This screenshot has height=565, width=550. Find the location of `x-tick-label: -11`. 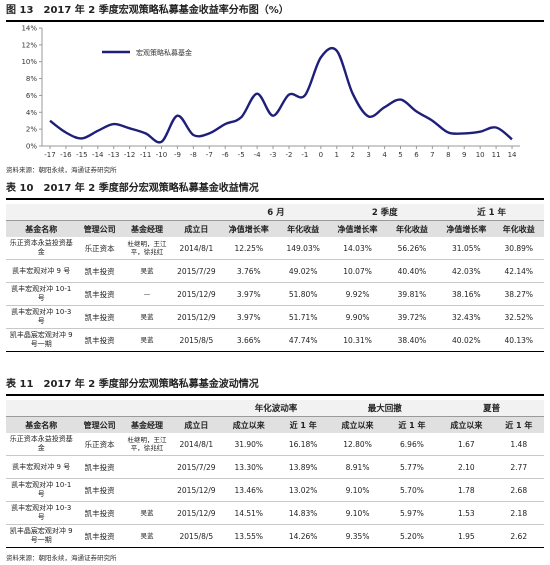

x-tick-label: -11 is located at coordinates (145, 155).